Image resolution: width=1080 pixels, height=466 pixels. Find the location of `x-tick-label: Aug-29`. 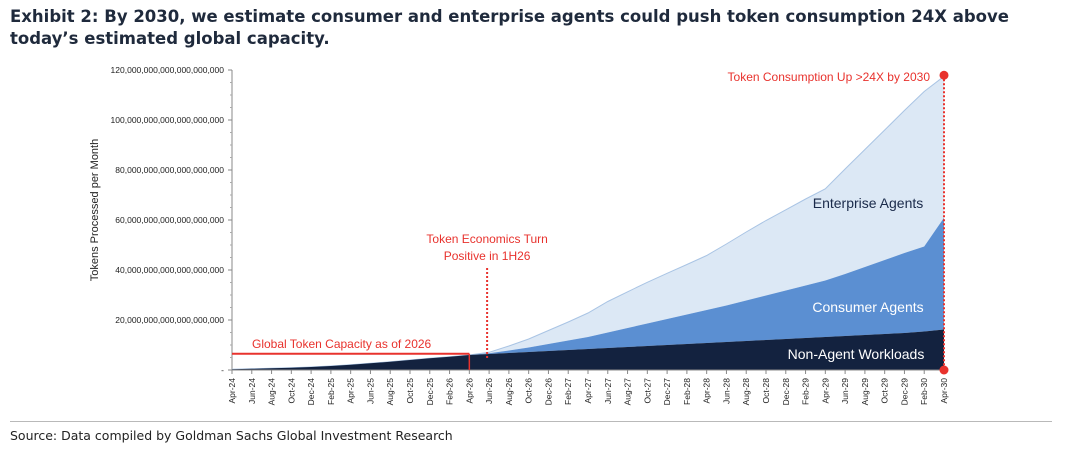

x-tick-label: Aug-29 is located at coordinates (865, 392).